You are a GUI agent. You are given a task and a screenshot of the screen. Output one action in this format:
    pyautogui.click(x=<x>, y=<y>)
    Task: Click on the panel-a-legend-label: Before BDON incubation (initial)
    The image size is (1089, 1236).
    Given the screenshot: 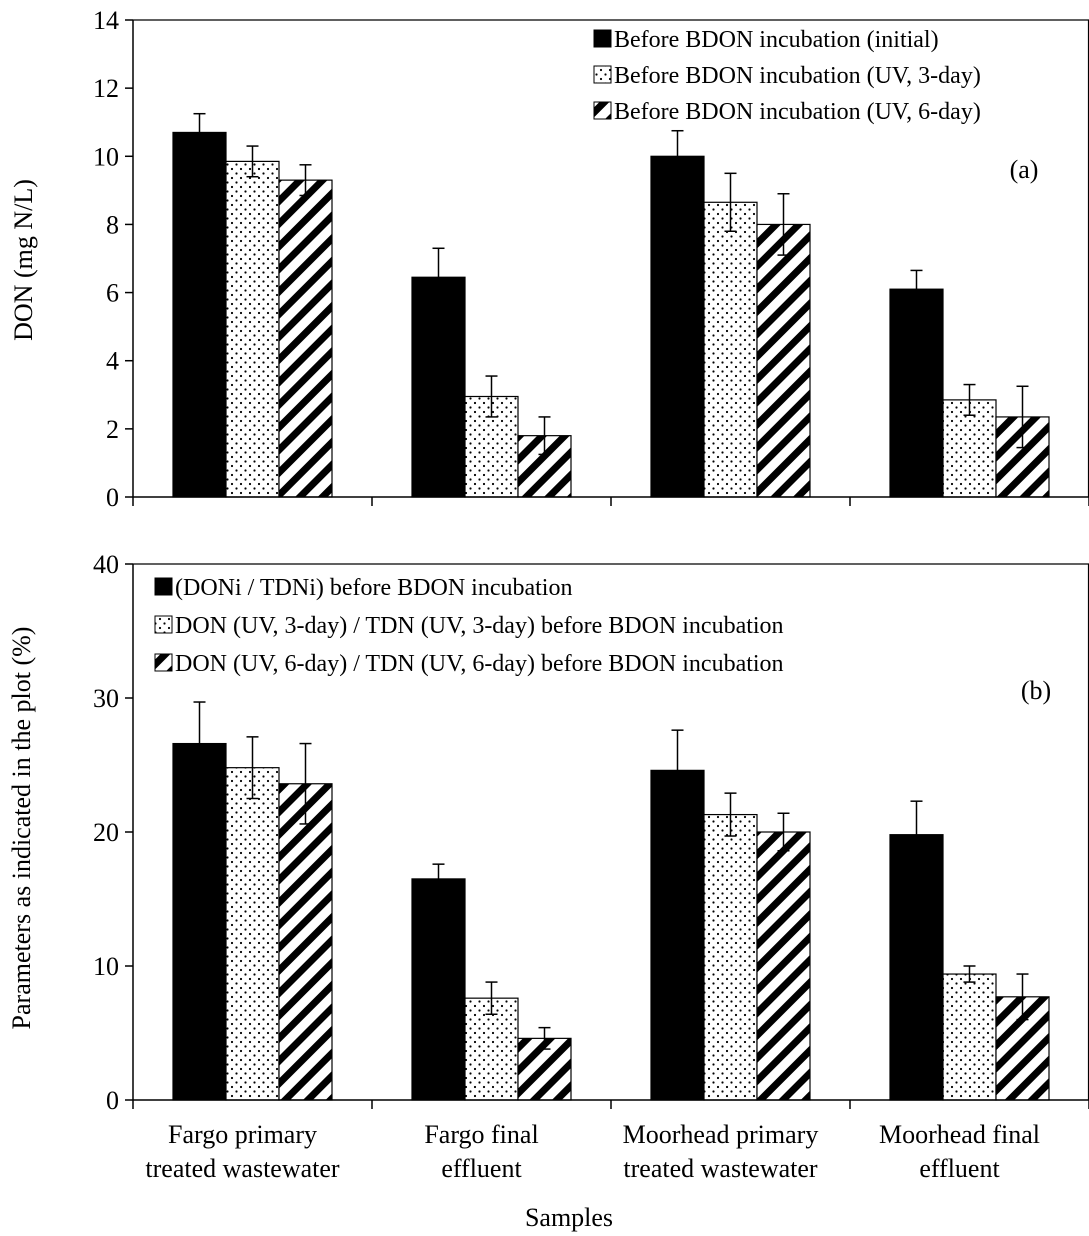 What is the action you would take?
    pyautogui.click(x=776, y=40)
    